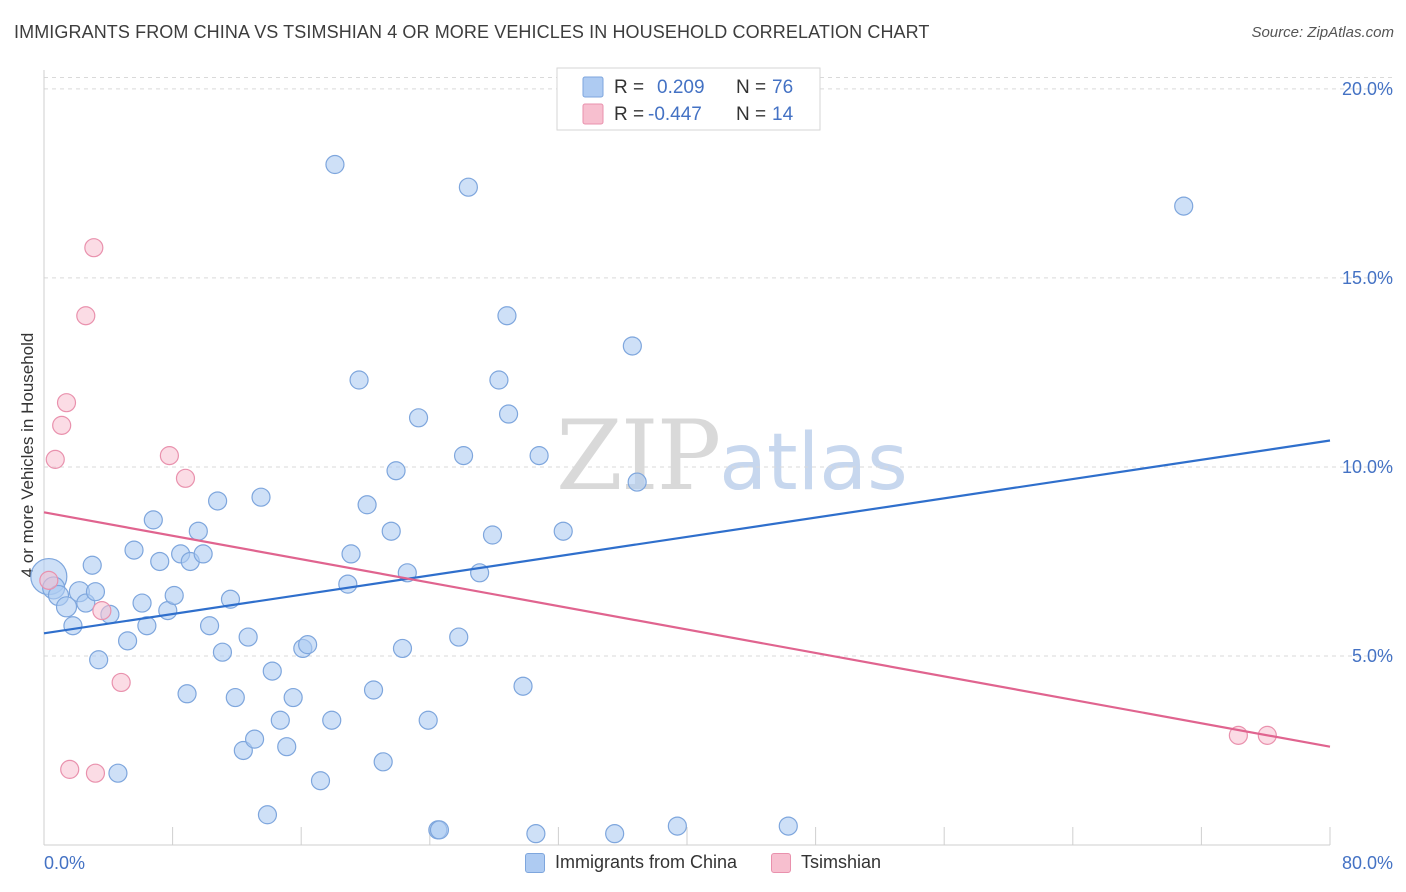  Describe the element at coordinates (646, 862) in the screenshot. I see `series-label-china: Immigrants from China` at that location.